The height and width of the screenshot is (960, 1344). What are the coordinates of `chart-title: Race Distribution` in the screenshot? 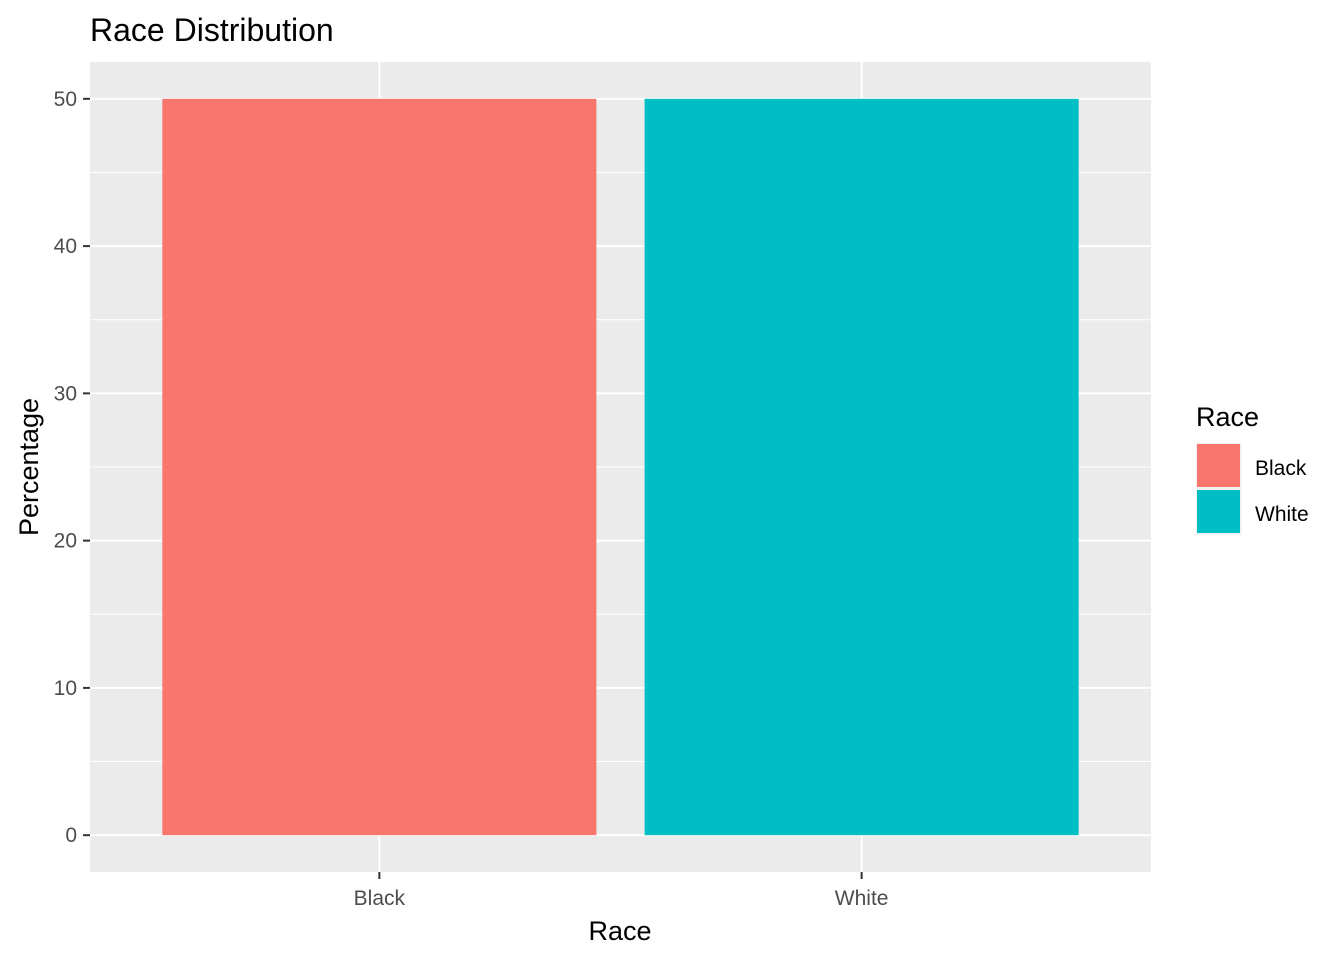 It's located at (212, 30).